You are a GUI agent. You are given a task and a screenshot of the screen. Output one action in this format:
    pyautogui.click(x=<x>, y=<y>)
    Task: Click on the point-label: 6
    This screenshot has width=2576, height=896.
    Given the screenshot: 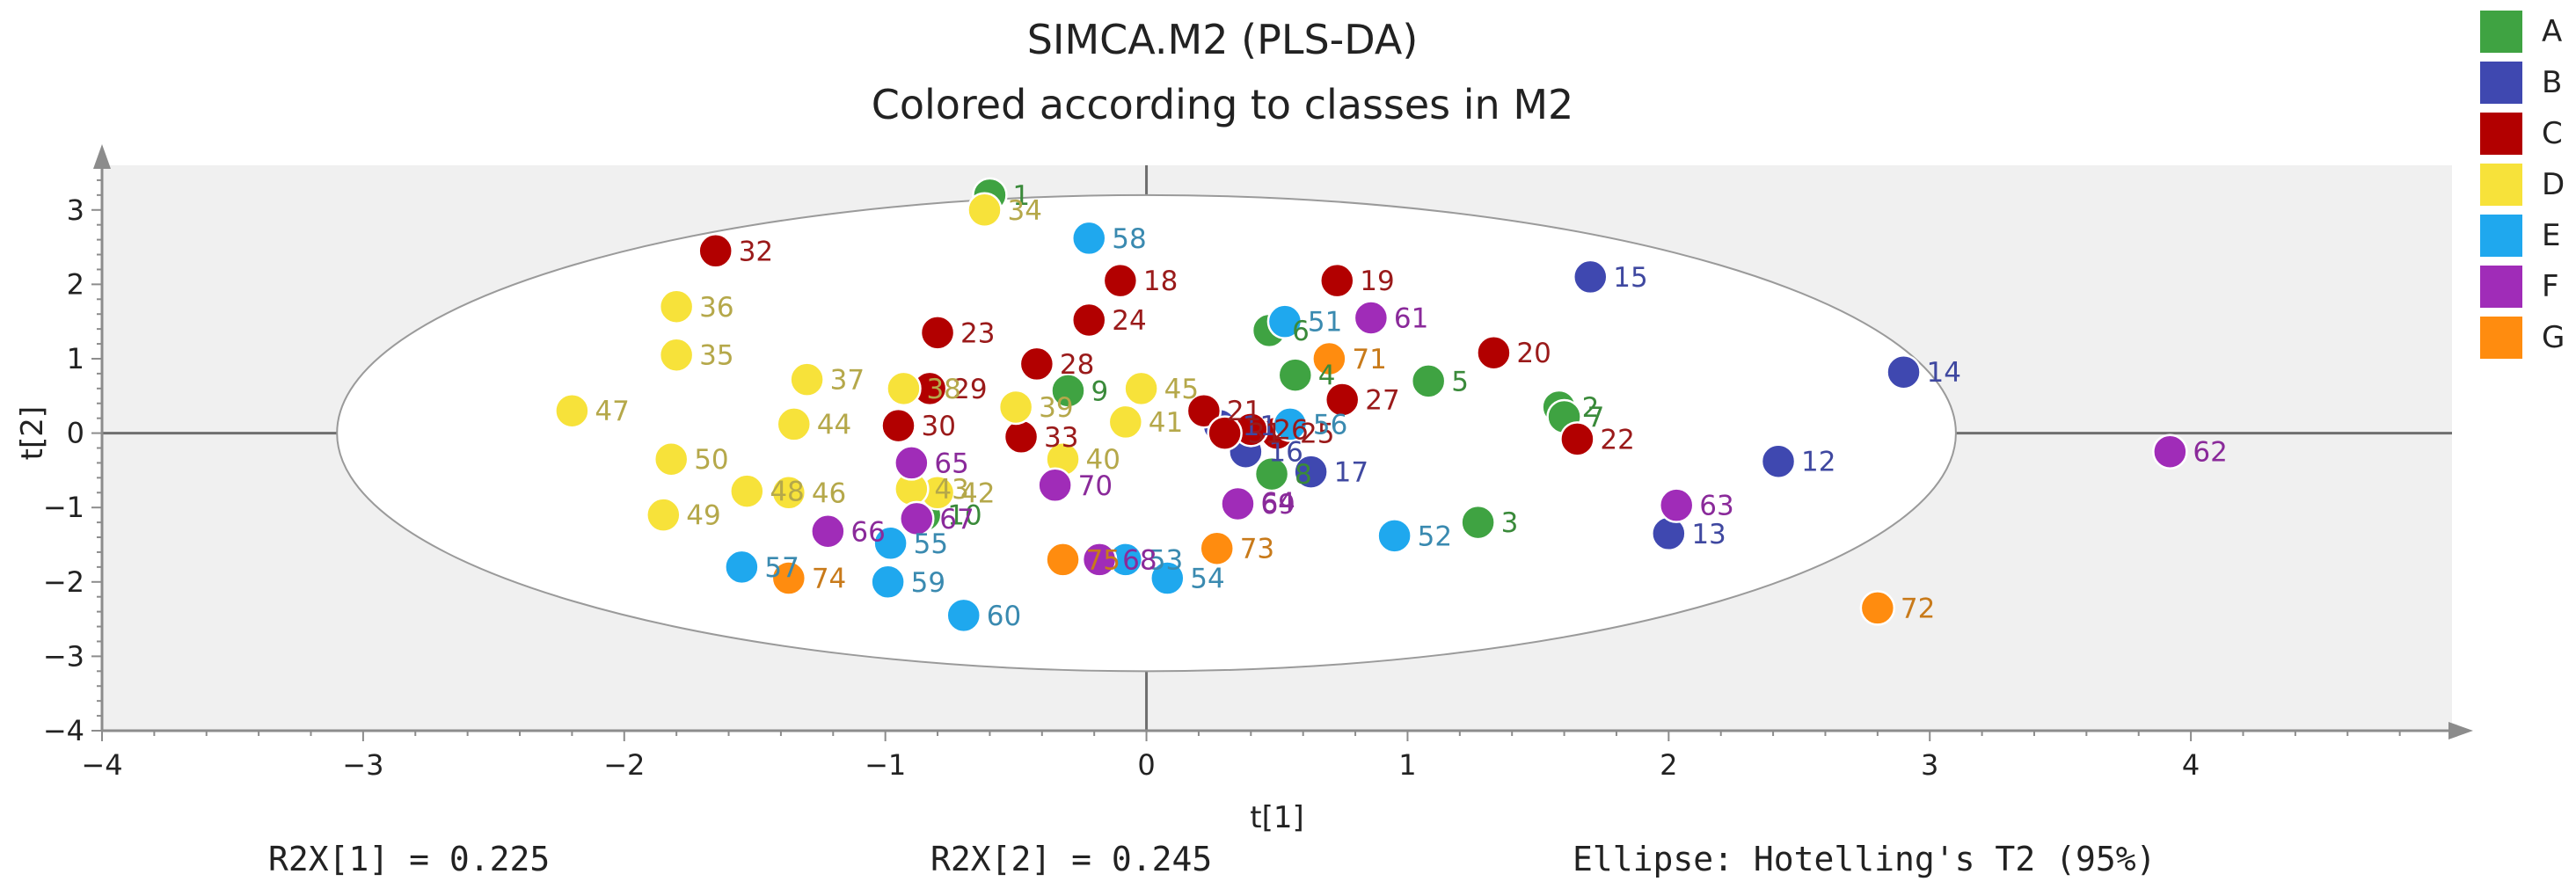 What is the action you would take?
    pyautogui.click(x=1301, y=331)
    